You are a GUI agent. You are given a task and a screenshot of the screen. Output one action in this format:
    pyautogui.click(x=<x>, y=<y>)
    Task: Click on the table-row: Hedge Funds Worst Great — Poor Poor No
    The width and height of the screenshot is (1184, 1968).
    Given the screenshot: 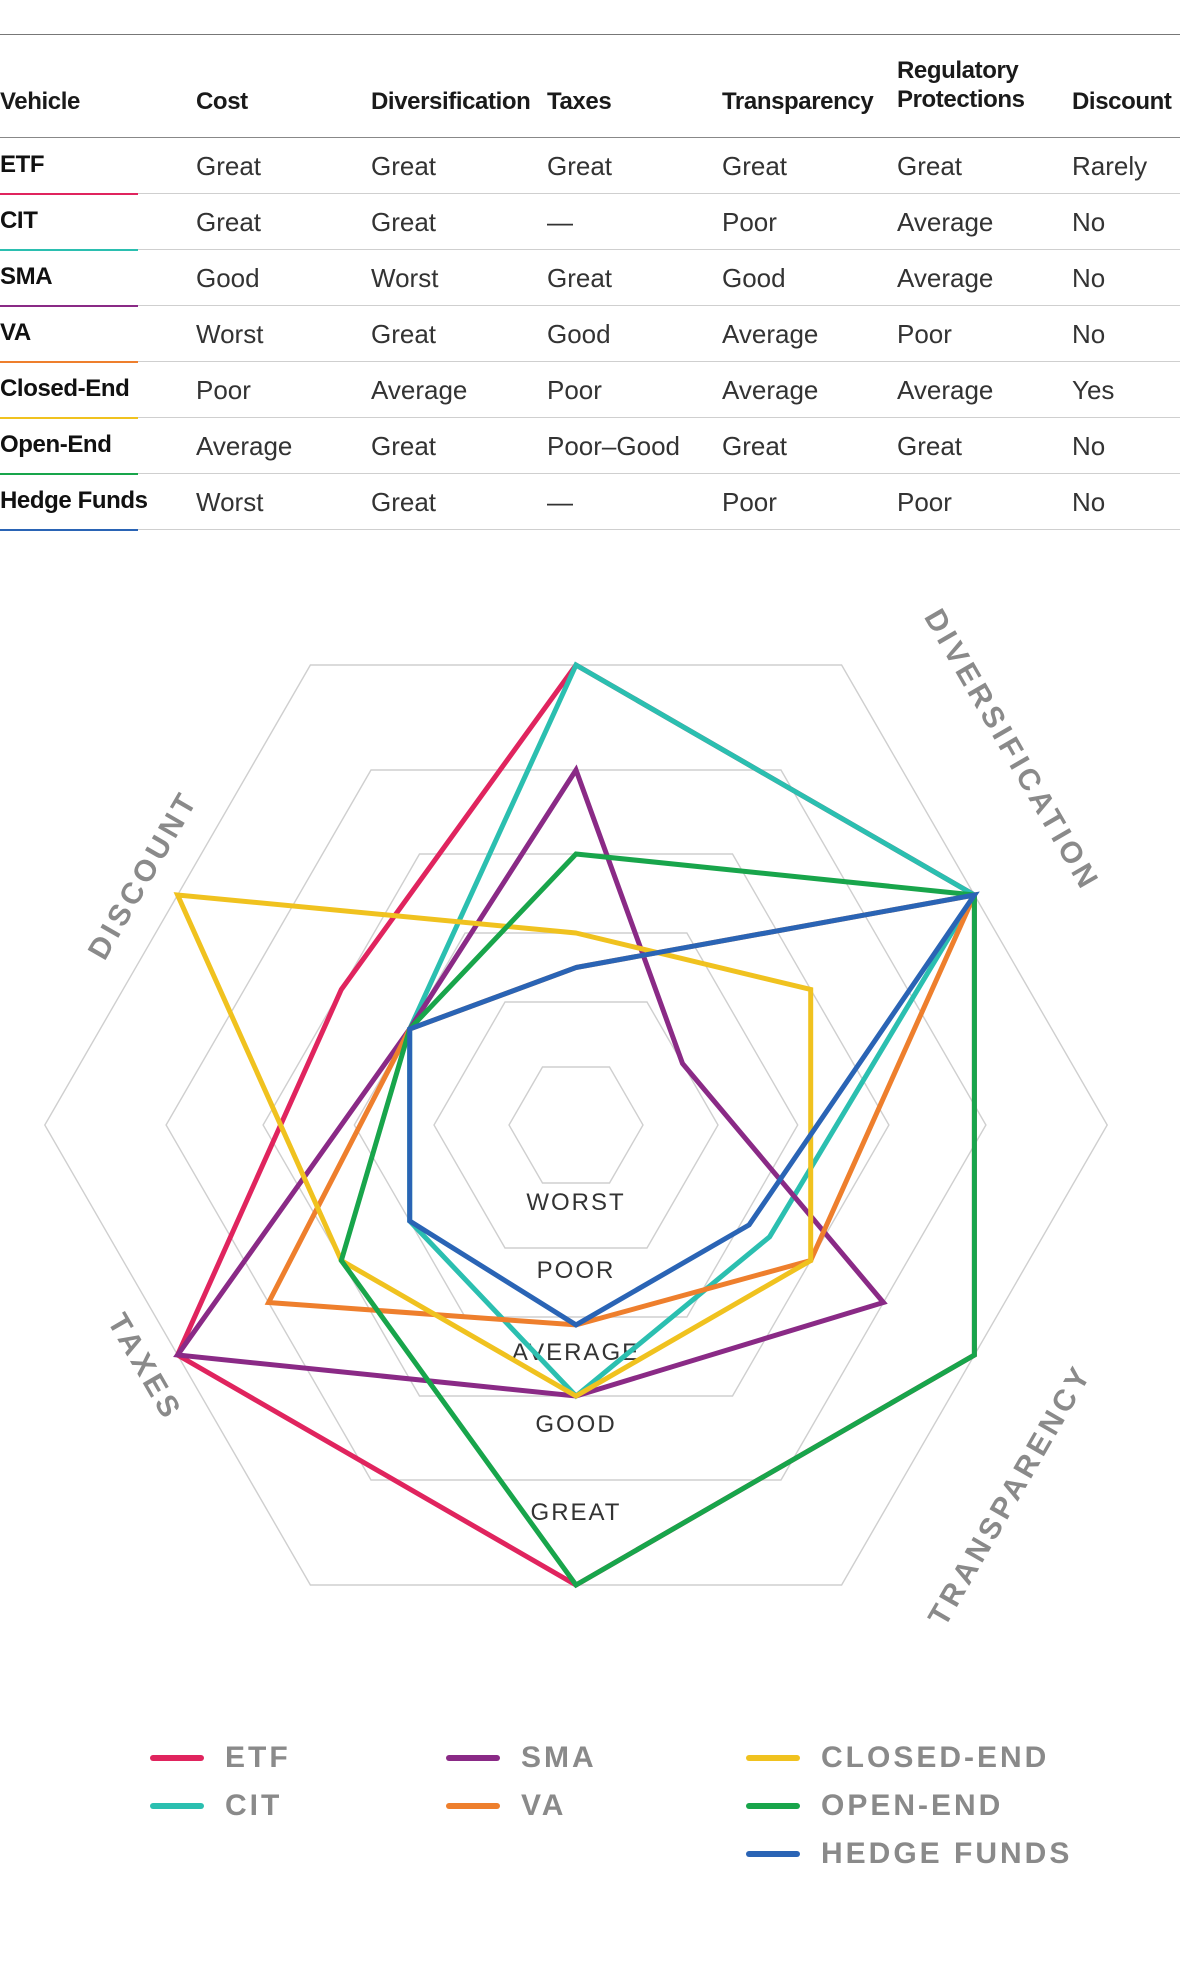 What is the action you would take?
    pyautogui.click(x=590, y=502)
    